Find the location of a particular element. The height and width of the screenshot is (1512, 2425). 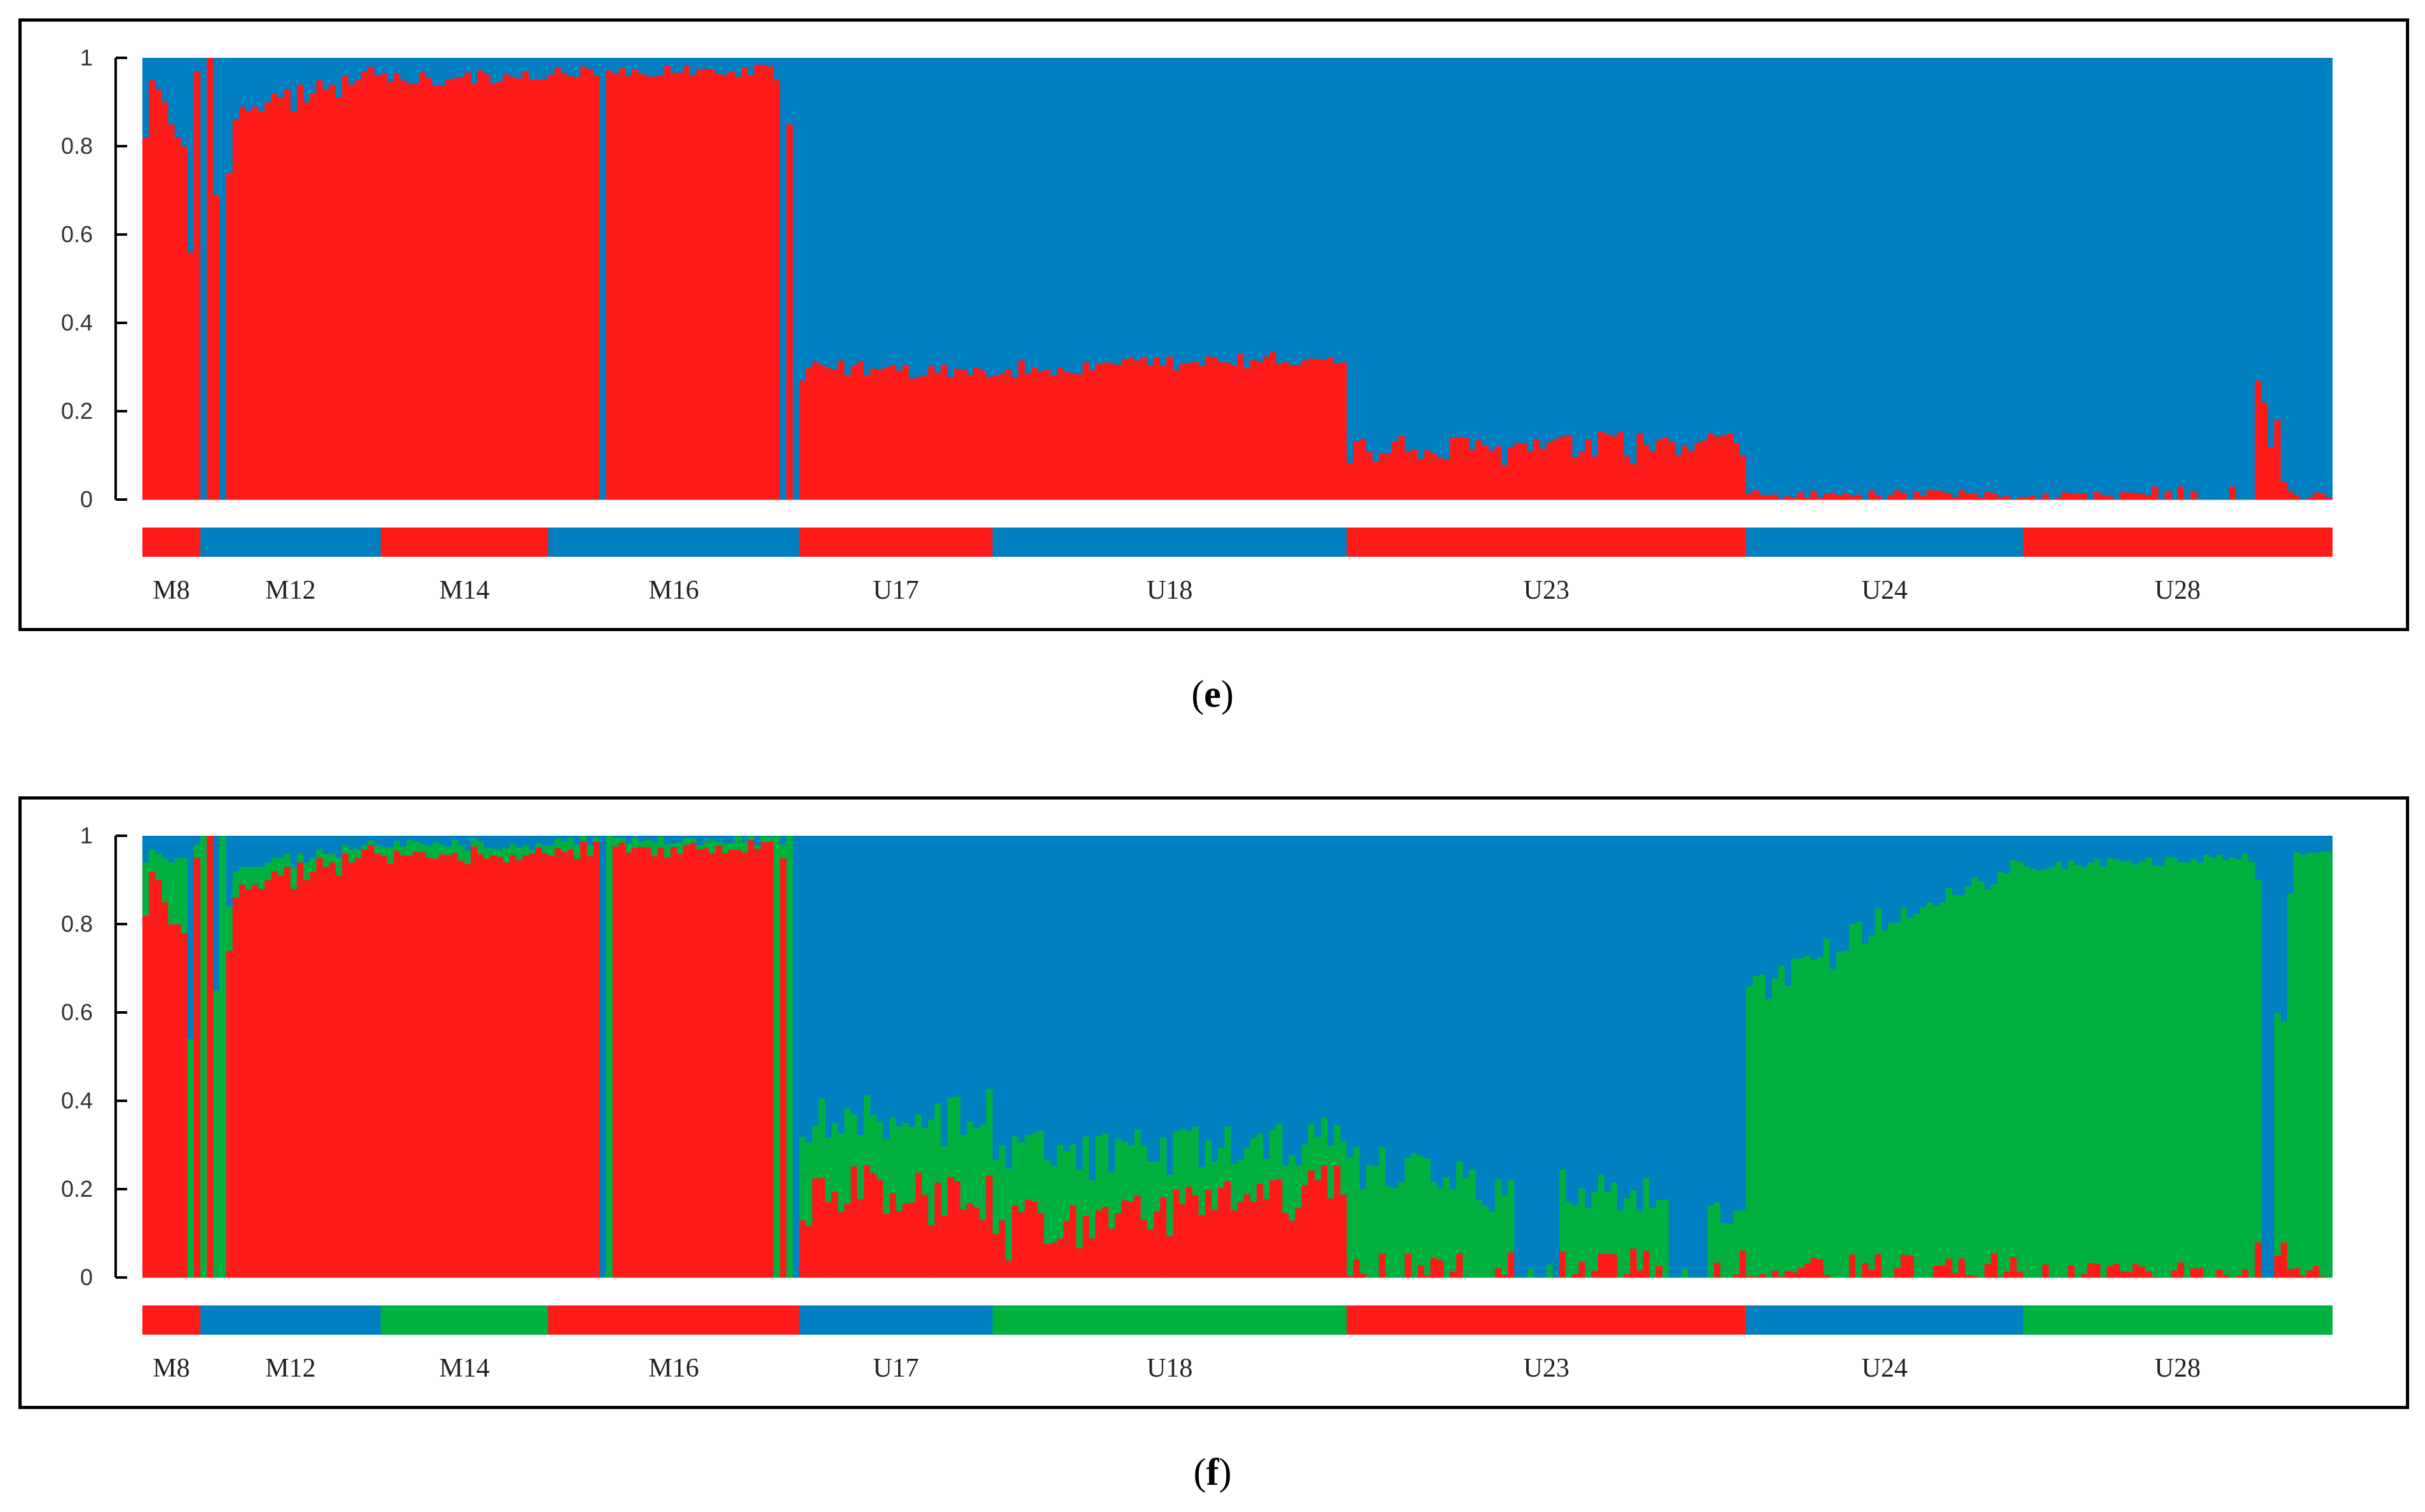

population-strip-M16 is located at coordinates (674, 1320).